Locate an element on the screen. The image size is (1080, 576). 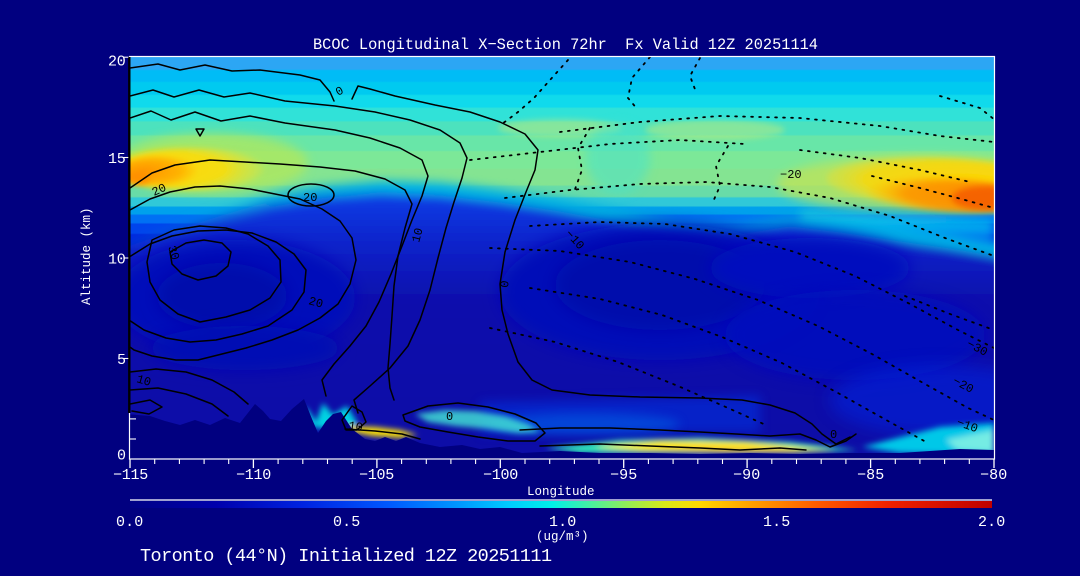
svg-text:Toronto (44°N) Initialized 12Z: Toronto (44°N) Initialized 12Z 20251111 is located at coordinates (346, 556).